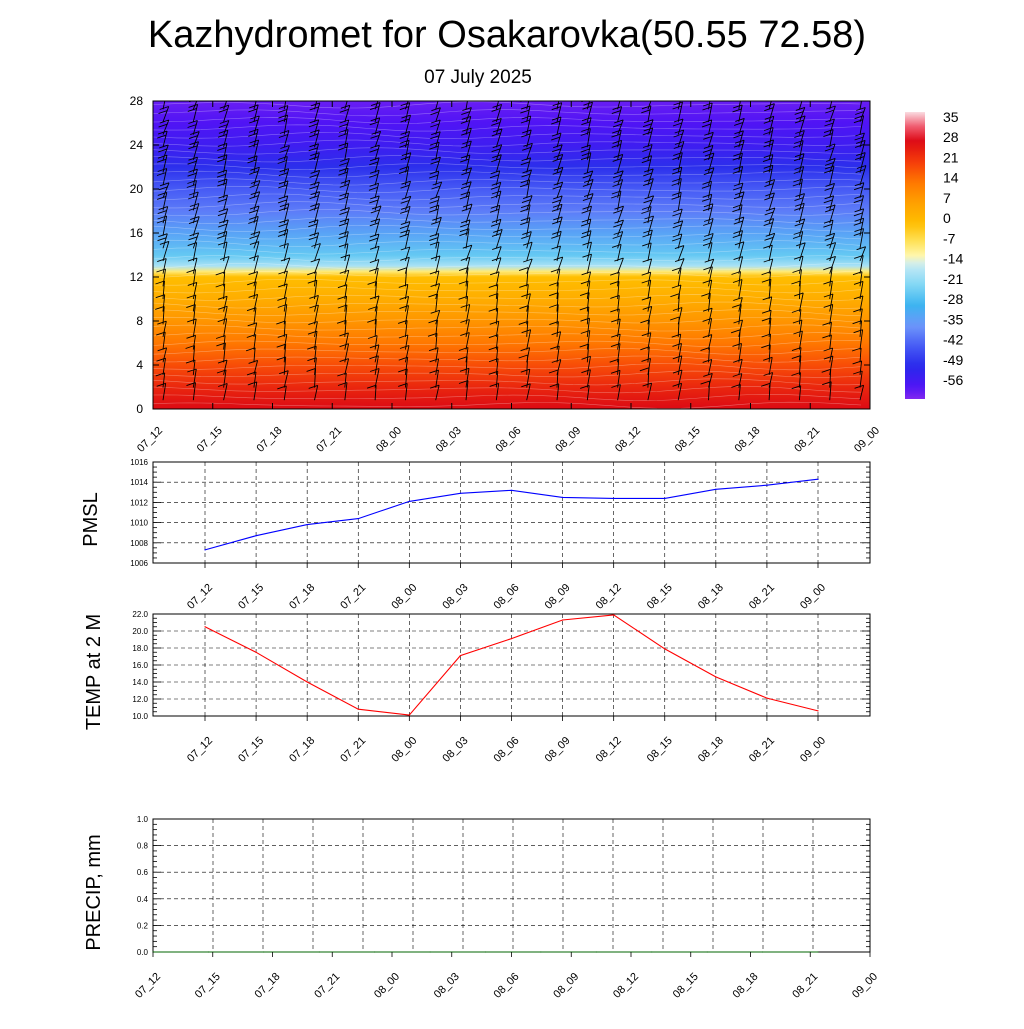 This screenshot has width=1024, height=1029. What do you see at coordinates (143, 846) in the screenshot?
I see `y-tick-label: 0.8` at bounding box center [143, 846].